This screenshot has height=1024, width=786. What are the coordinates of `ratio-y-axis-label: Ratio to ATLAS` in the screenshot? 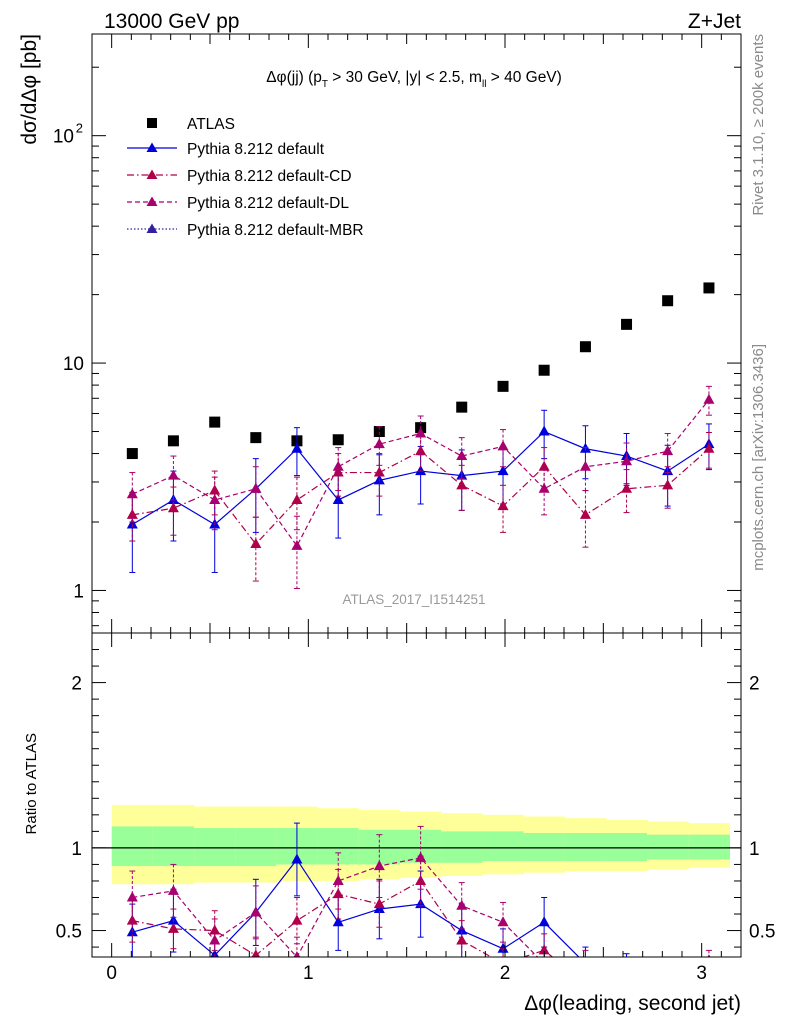 It's located at (31, 783).